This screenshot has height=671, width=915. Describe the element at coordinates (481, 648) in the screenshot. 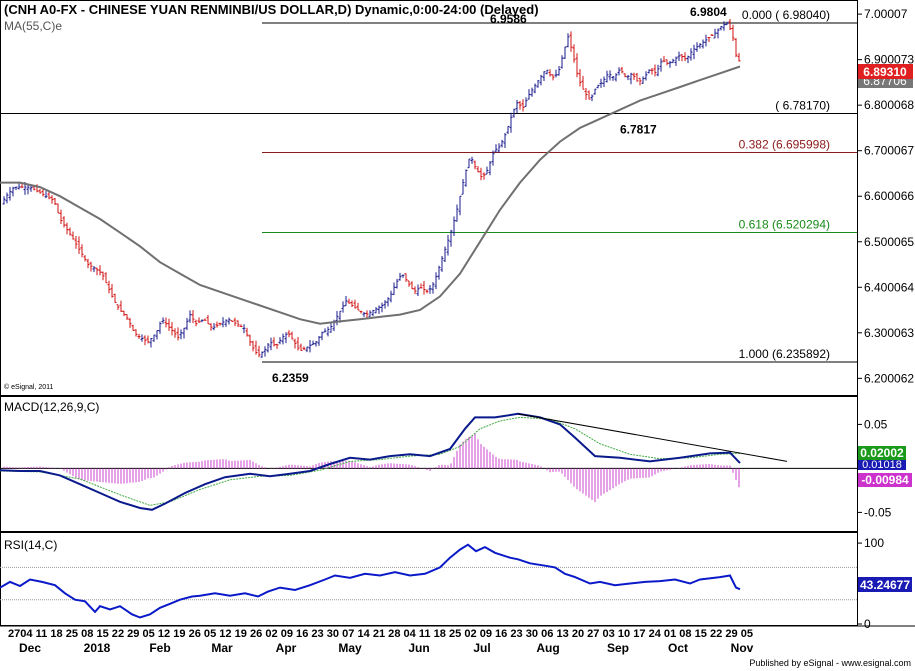

I see `x-month-label: Jul` at that location.